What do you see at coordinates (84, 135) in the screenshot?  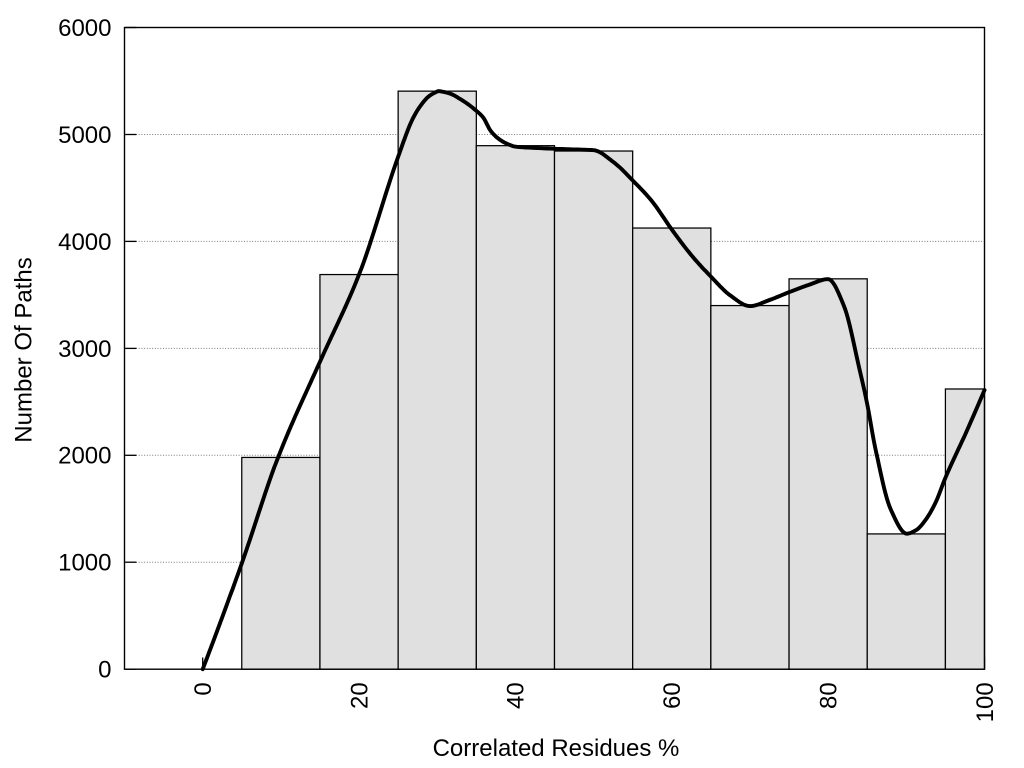 I see `svg-text: 5000` at bounding box center [84, 135].